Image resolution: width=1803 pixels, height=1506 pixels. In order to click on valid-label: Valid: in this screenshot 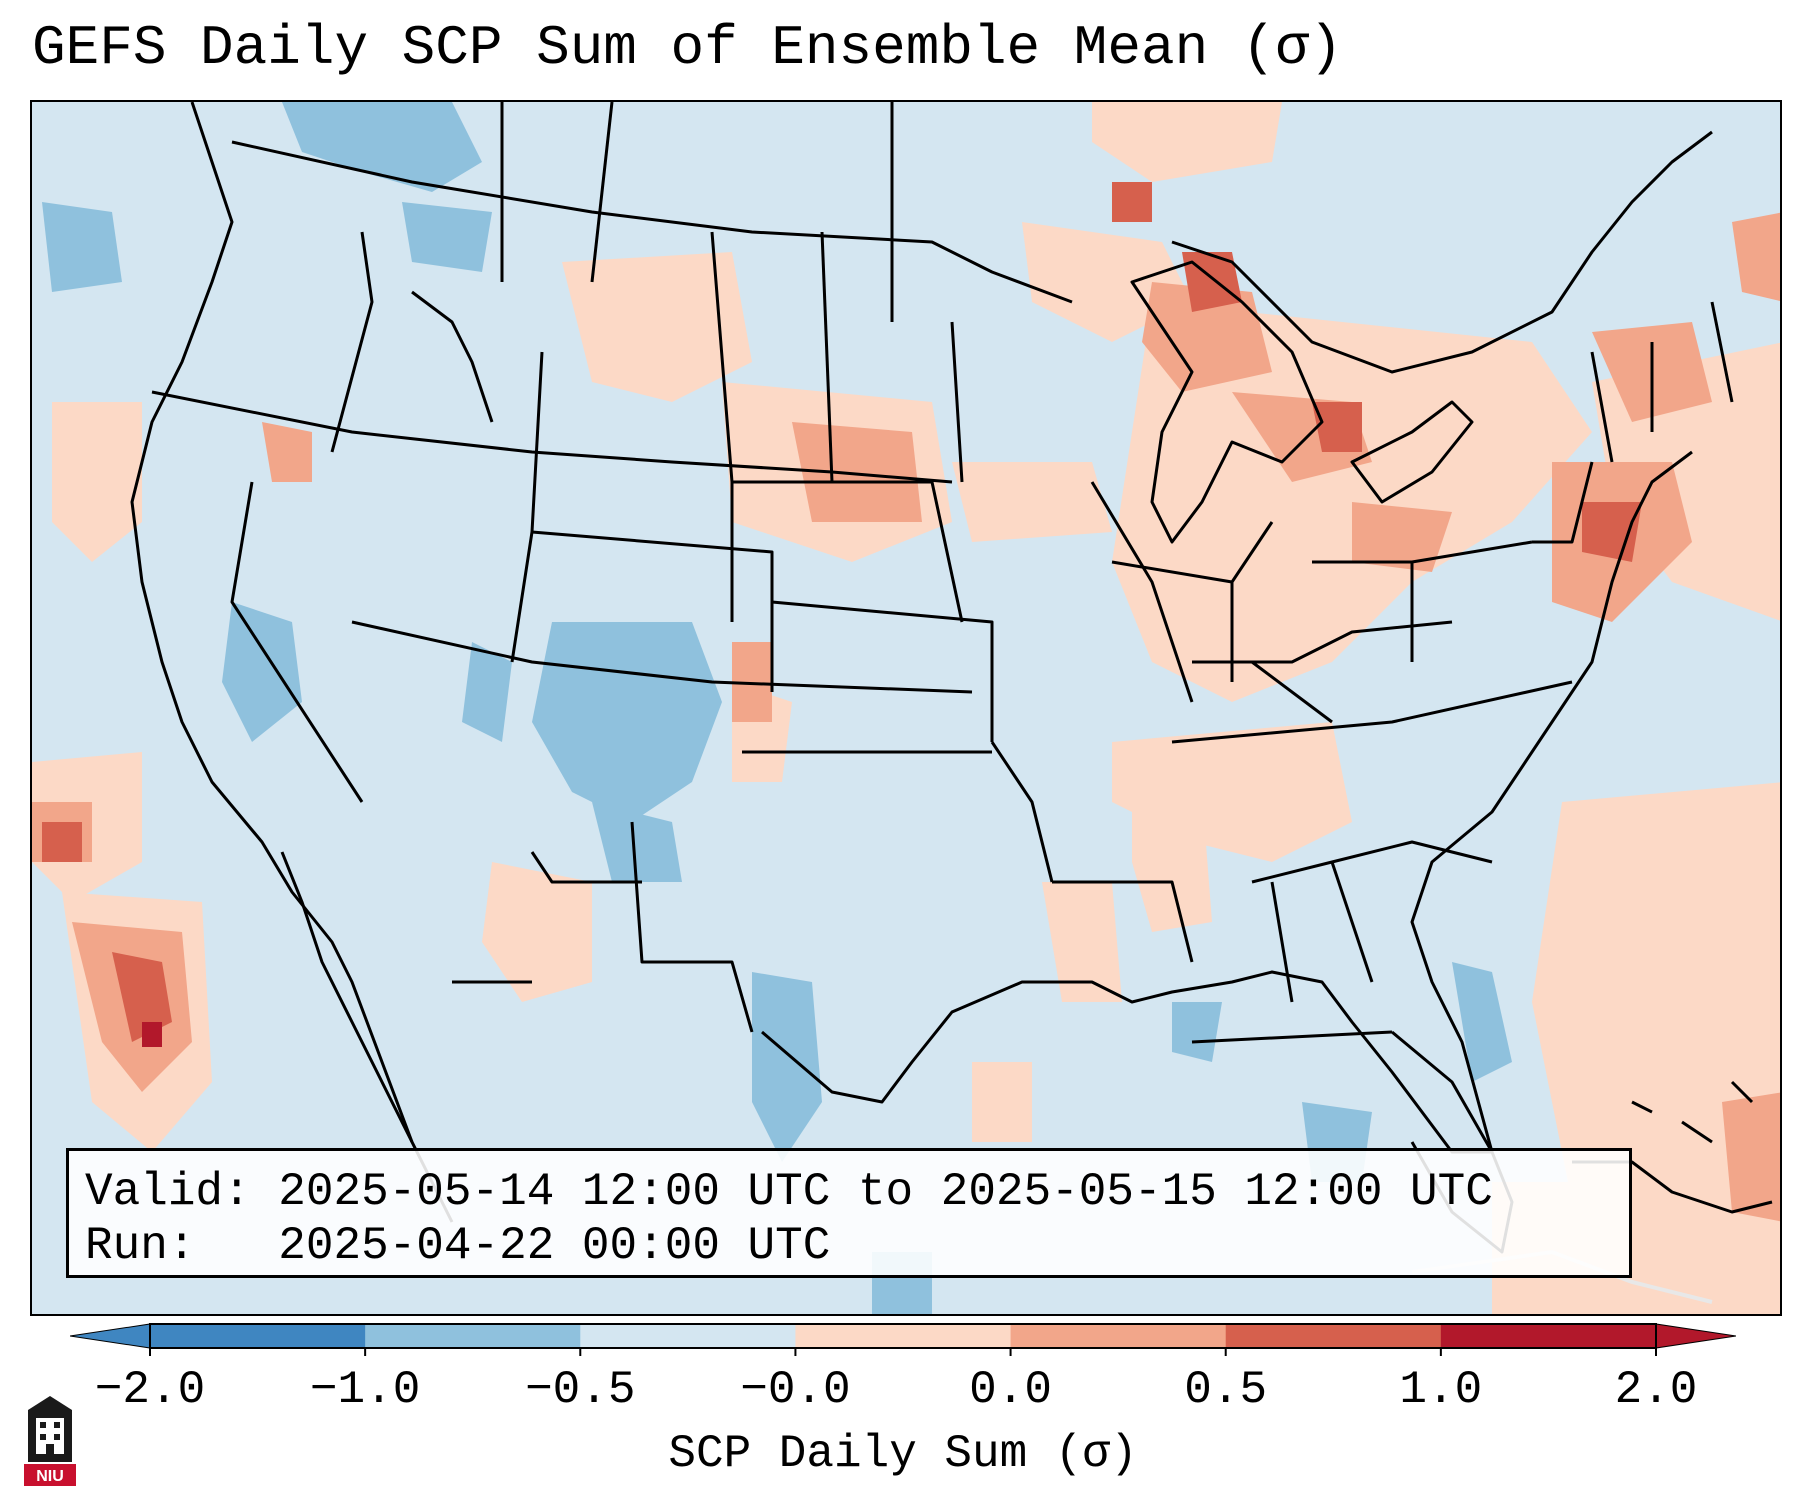, I will do `click(168, 1192)`.